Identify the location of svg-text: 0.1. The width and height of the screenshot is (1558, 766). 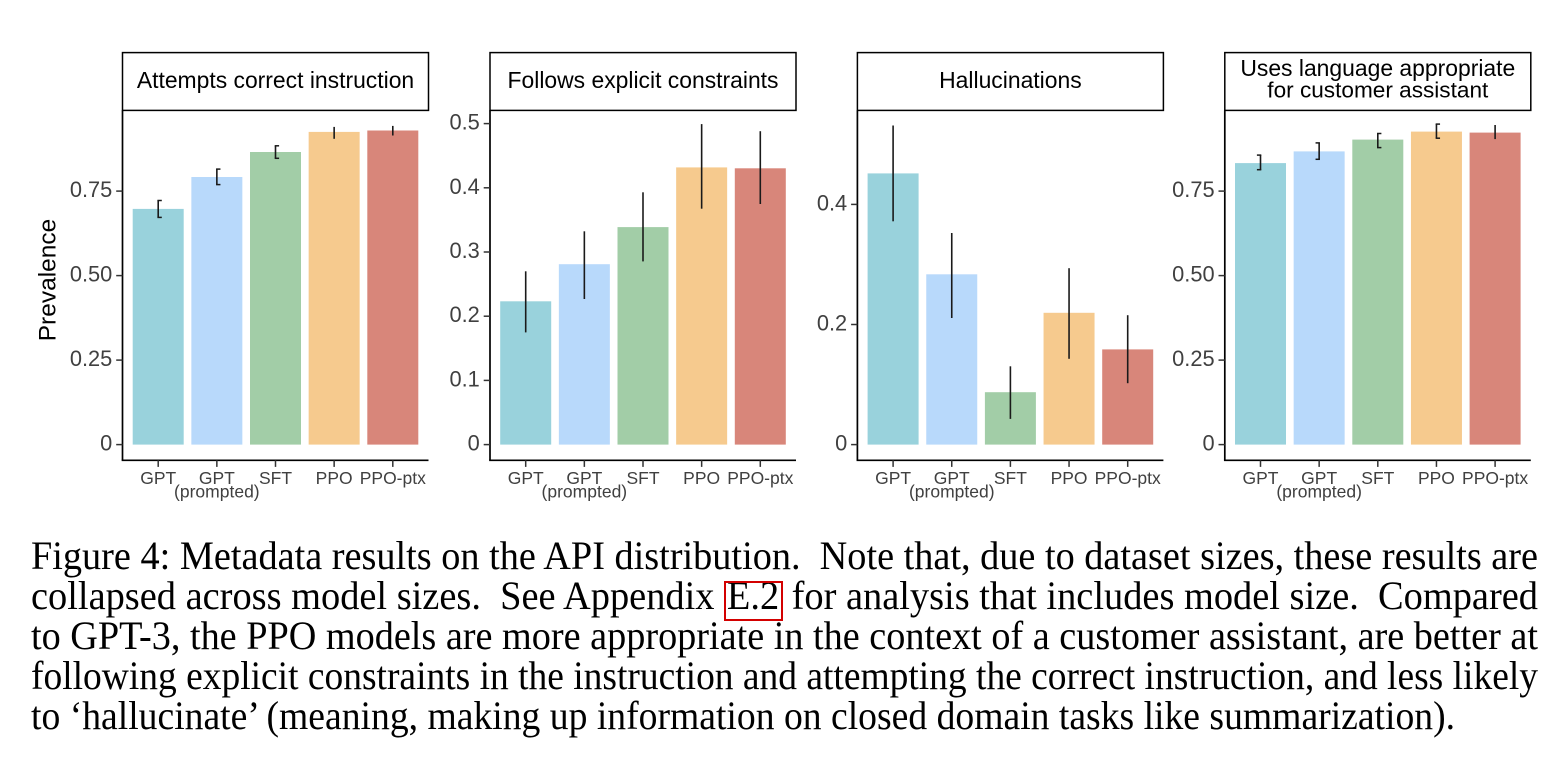
(464, 378).